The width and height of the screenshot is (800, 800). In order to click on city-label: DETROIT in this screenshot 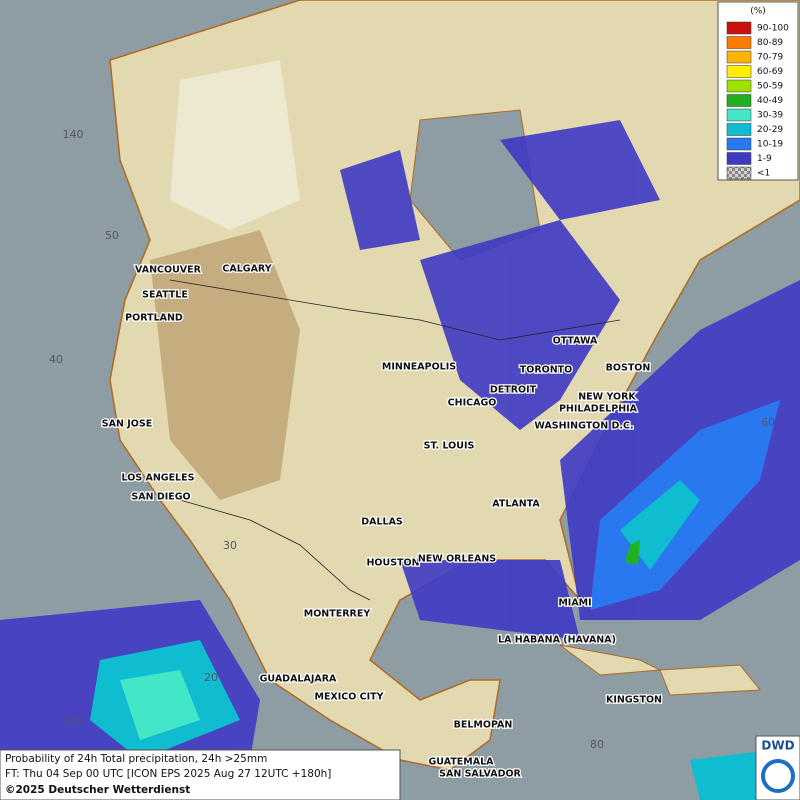, I will do `click(513, 390)`.